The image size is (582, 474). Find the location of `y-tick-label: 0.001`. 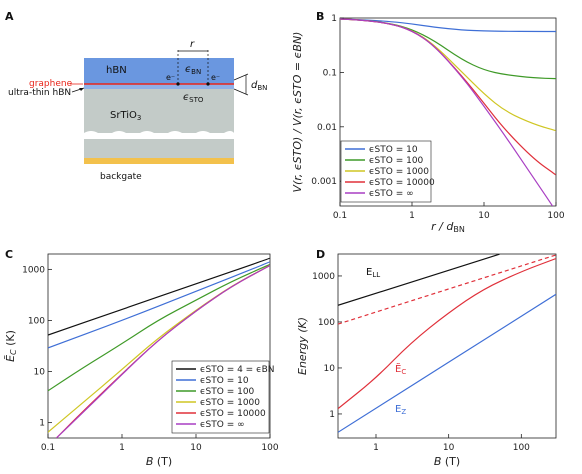

y-tick-label: 0.001 is located at coordinates (324, 182).